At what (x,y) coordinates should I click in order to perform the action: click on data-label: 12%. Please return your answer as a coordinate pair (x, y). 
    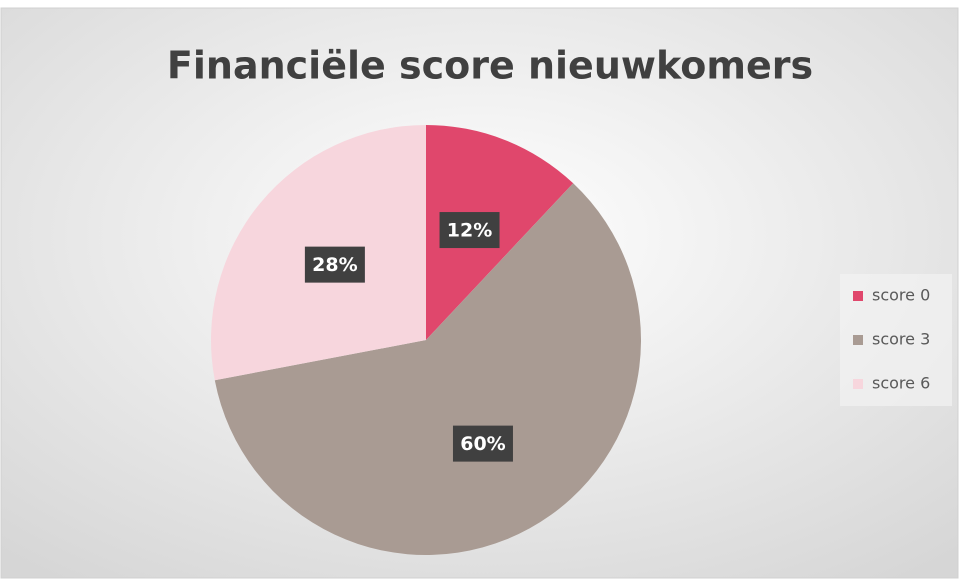
    Looking at the image, I should click on (469, 231).